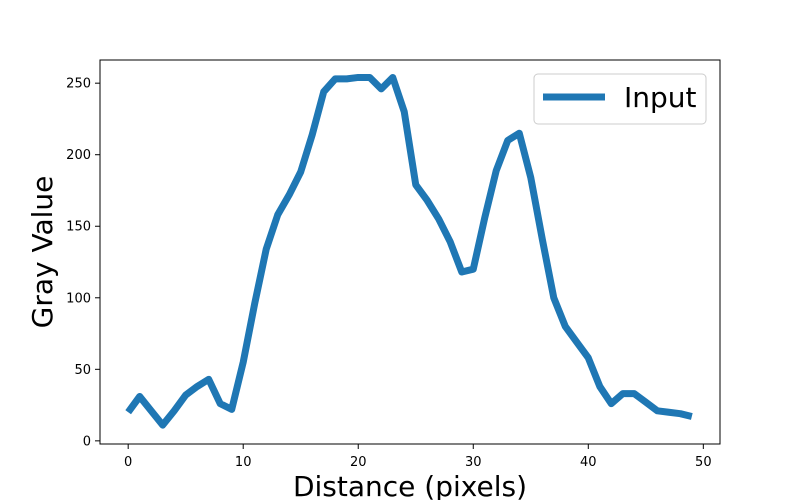 The width and height of the screenshot is (800, 500). I want to click on x-tick-label: 40, so click(588, 462).